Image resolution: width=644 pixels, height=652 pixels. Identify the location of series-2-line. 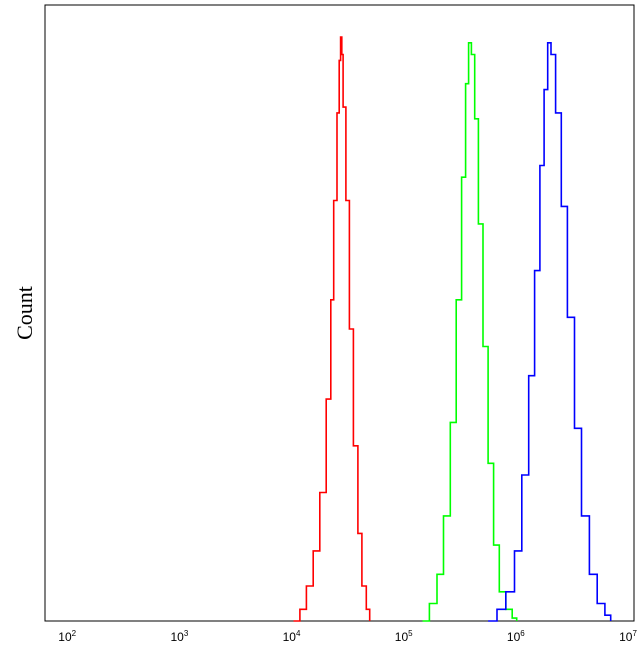
(470, 332).